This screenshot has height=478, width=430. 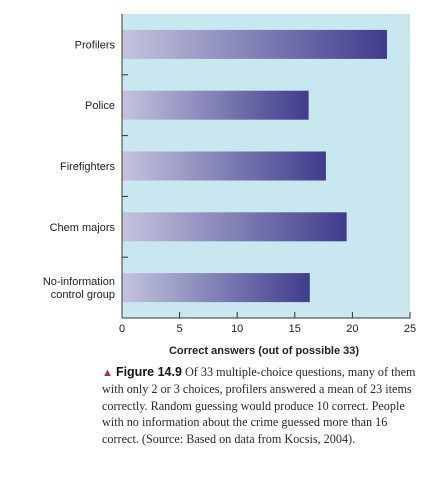 What do you see at coordinates (83, 228) in the screenshot?
I see `category-label-3: Chem majors` at bounding box center [83, 228].